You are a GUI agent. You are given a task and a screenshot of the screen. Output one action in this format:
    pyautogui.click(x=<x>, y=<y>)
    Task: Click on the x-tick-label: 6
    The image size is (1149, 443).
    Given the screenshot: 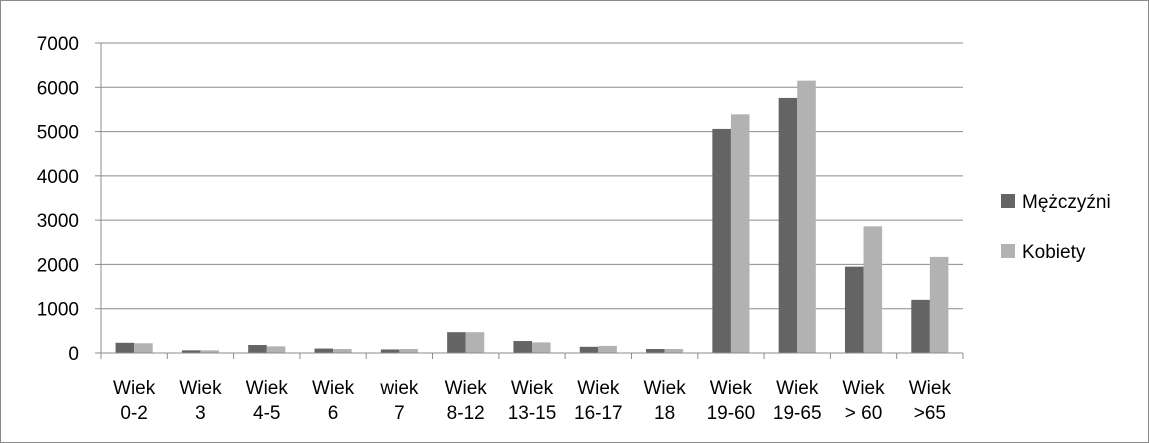 What is the action you would take?
    pyautogui.click(x=333, y=413)
    